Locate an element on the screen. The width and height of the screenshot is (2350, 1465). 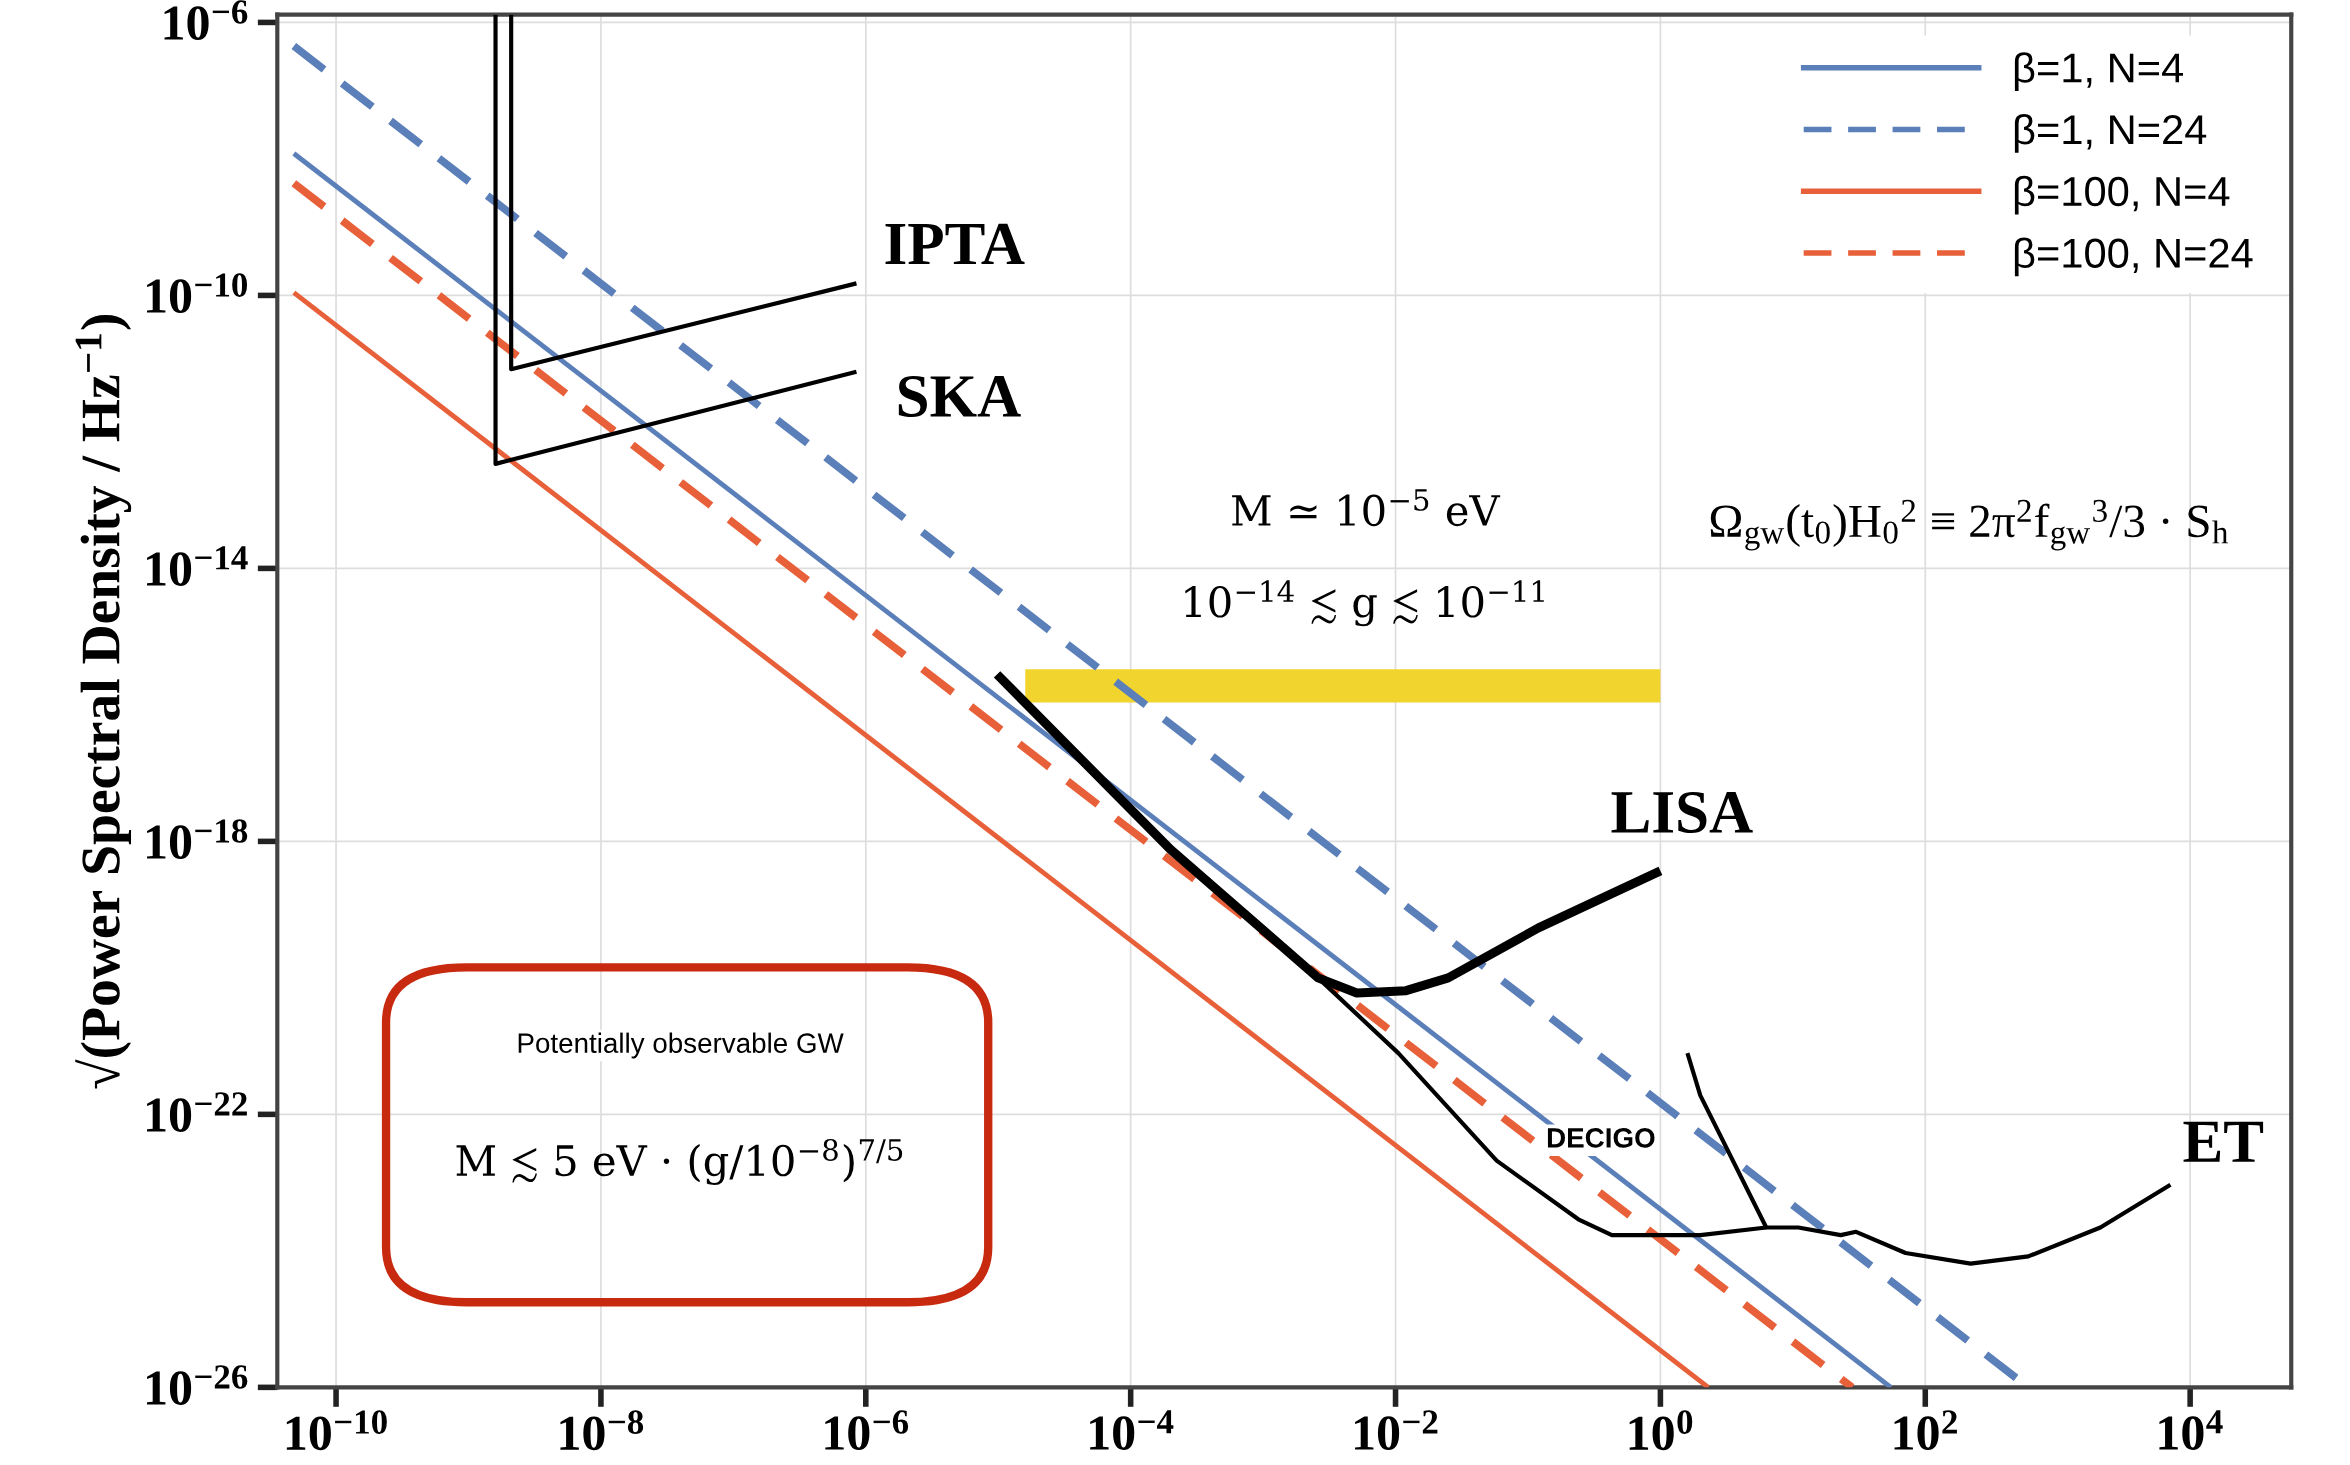
legend-label: β=100, N=24 is located at coordinates (2133, 257).